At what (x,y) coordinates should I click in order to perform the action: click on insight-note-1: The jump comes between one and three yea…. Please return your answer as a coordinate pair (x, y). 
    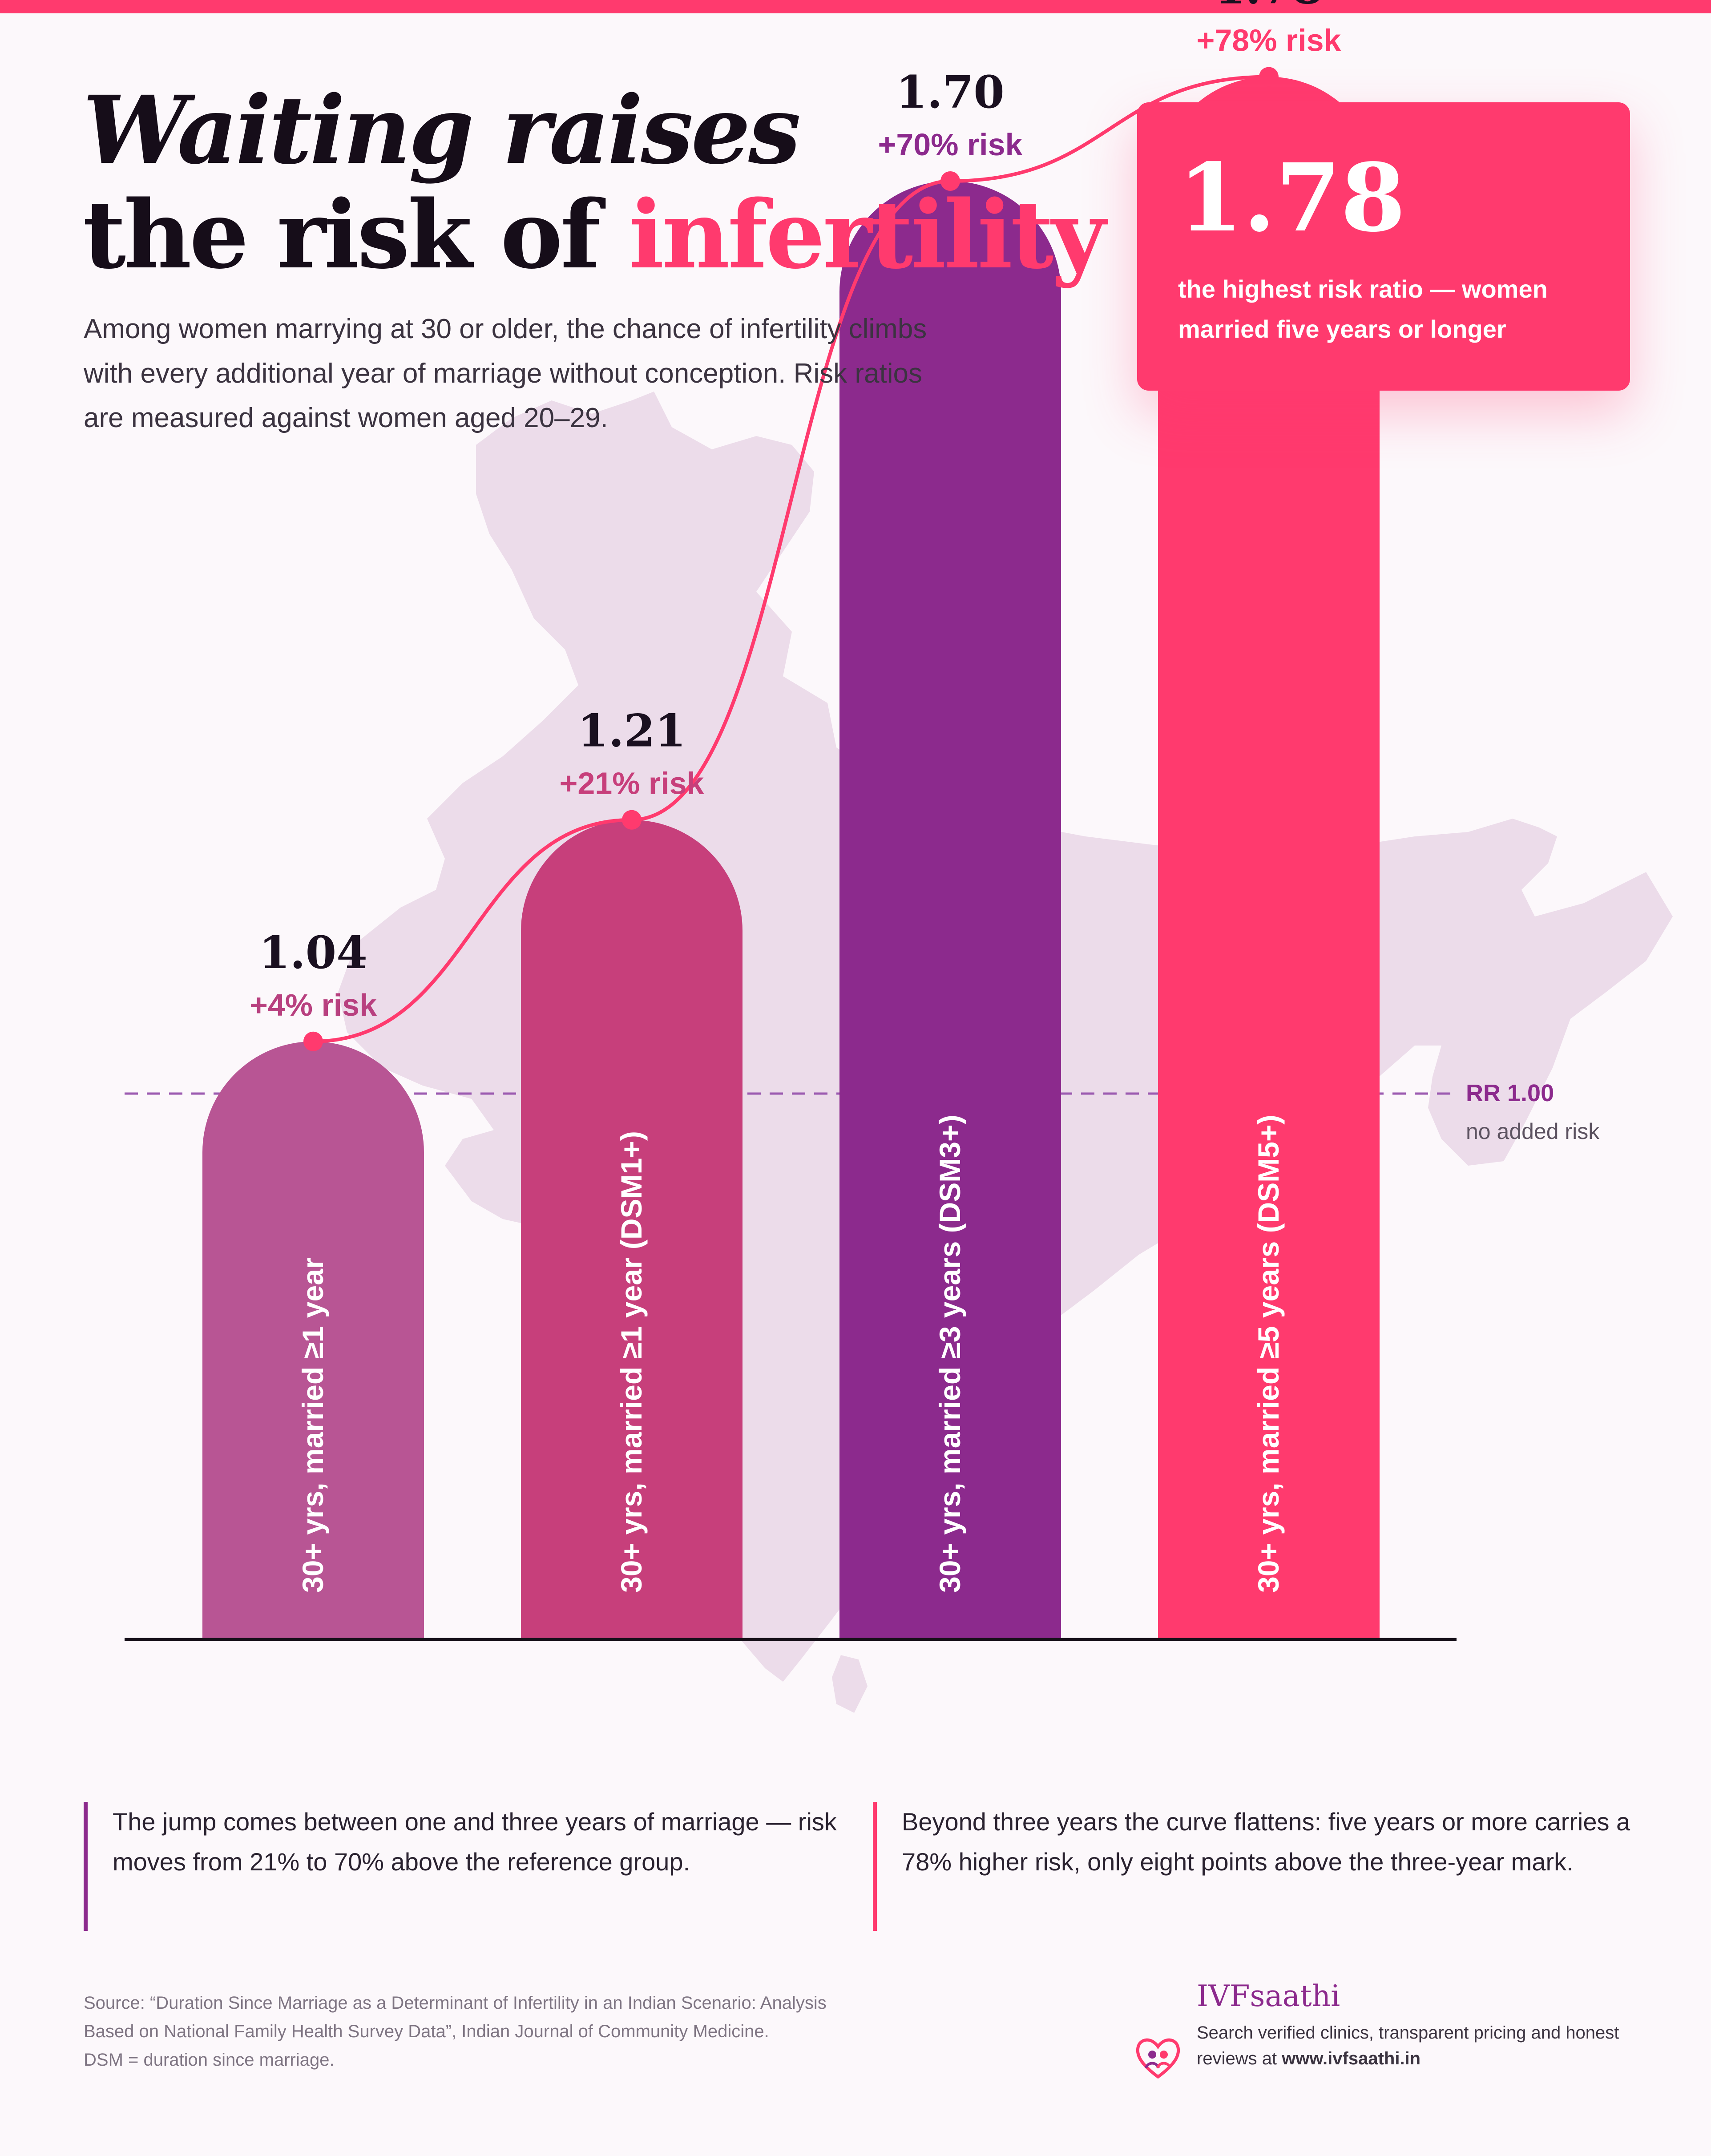
    Looking at the image, I should click on (485, 1866).